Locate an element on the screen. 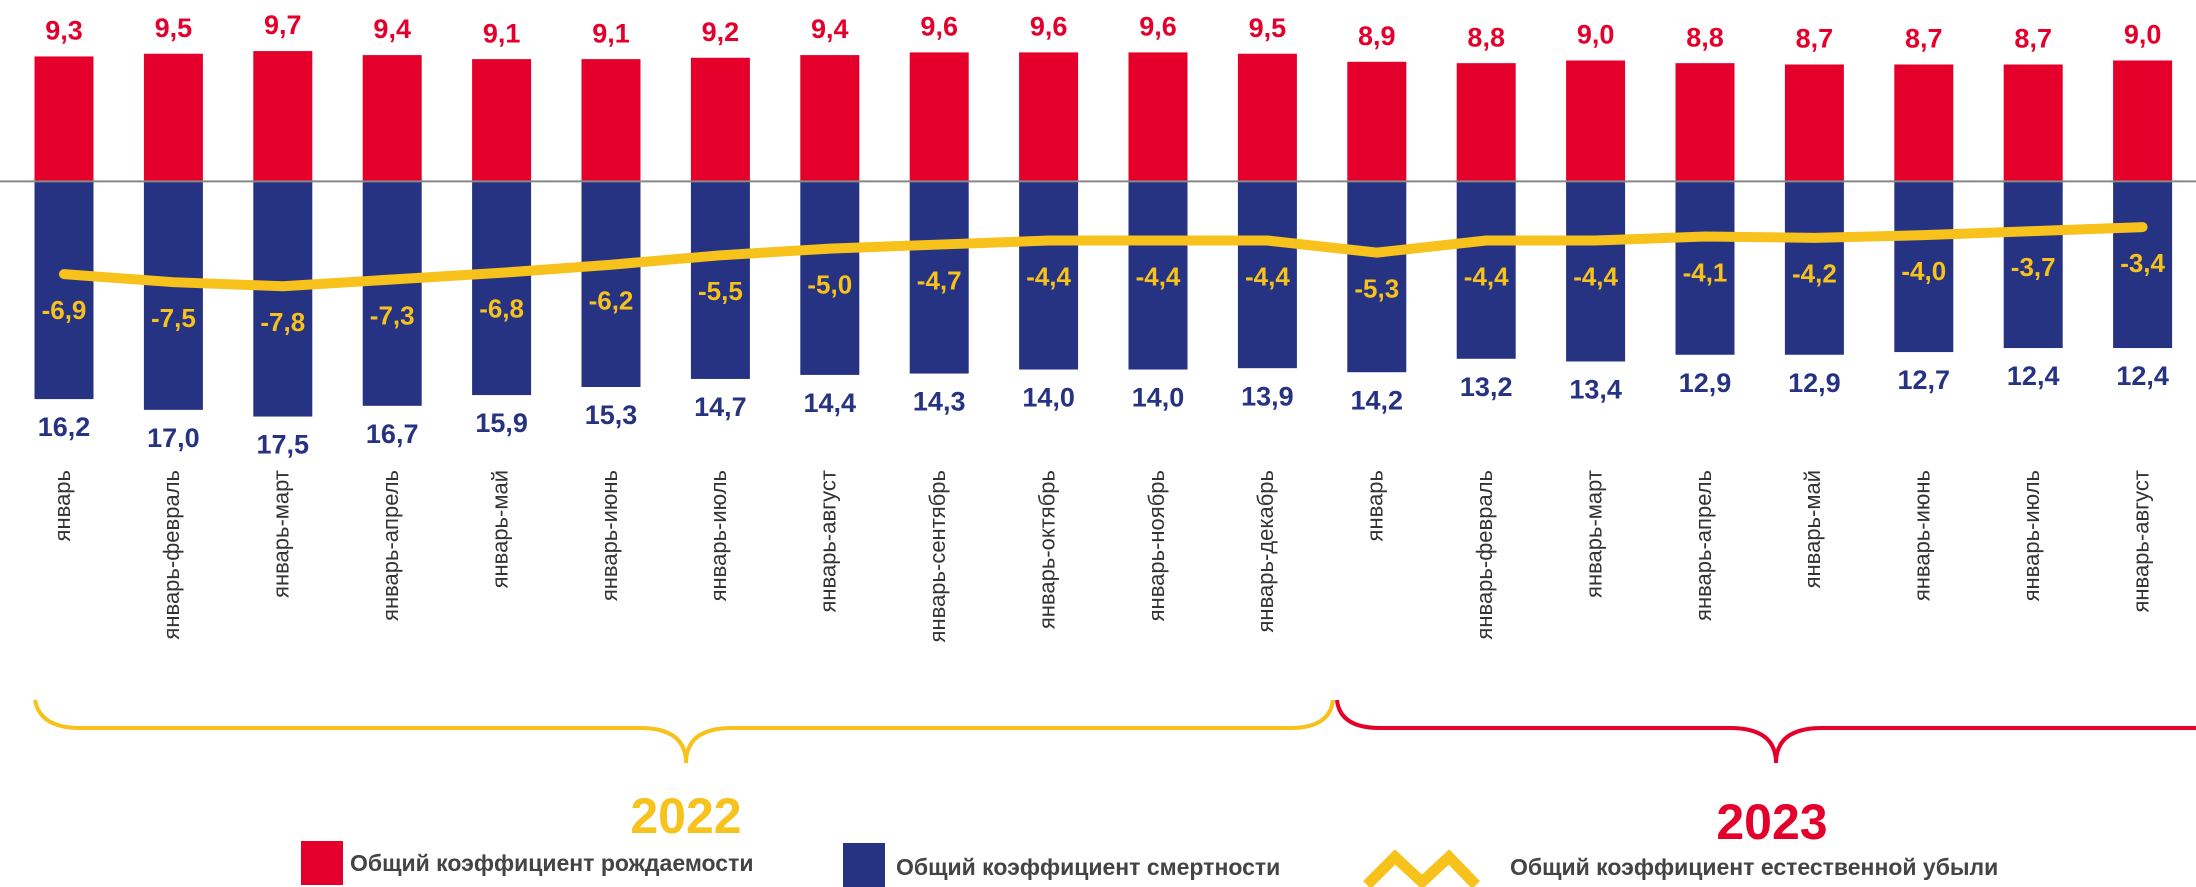 This screenshot has height=887, width=2196. value-label: 9,5 is located at coordinates (174, 28).